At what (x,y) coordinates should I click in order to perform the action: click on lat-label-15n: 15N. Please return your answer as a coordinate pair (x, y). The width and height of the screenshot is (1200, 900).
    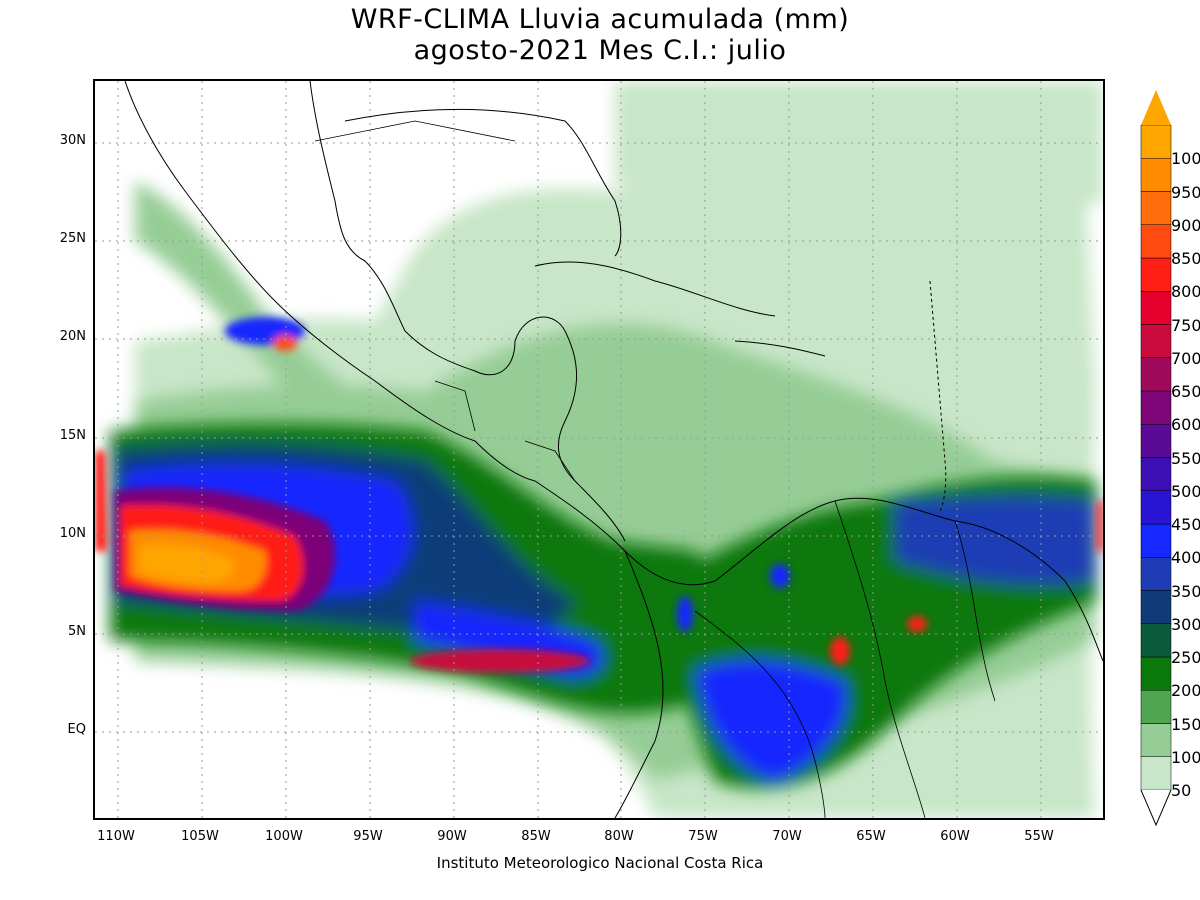
    Looking at the image, I should click on (72, 435).